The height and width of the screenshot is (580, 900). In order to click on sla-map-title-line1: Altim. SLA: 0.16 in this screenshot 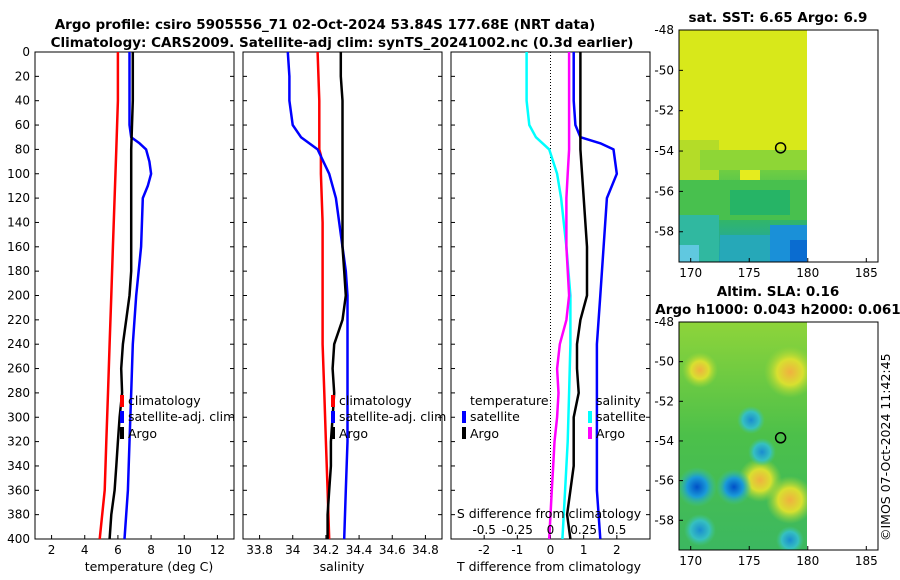, I will do `click(778, 292)`.